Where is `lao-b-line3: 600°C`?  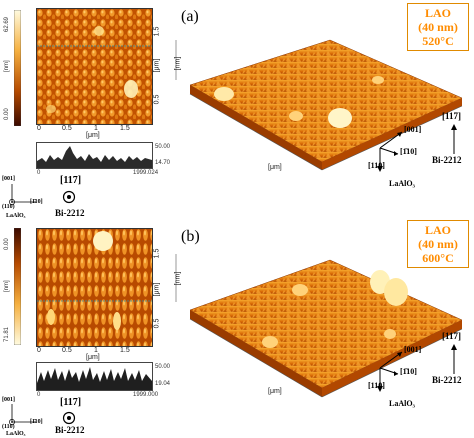 lao-b-line3: 600°C is located at coordinates (438, 258).